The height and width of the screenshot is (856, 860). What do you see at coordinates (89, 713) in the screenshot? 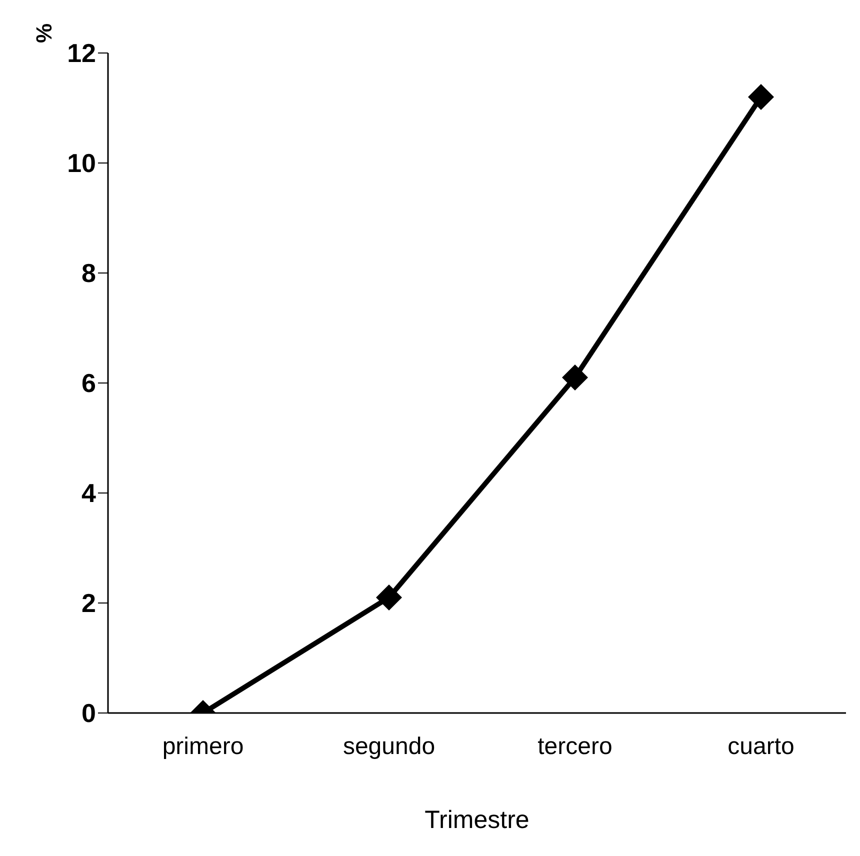
I see `y-tick-label: 0` at bounding box center [89, 713].